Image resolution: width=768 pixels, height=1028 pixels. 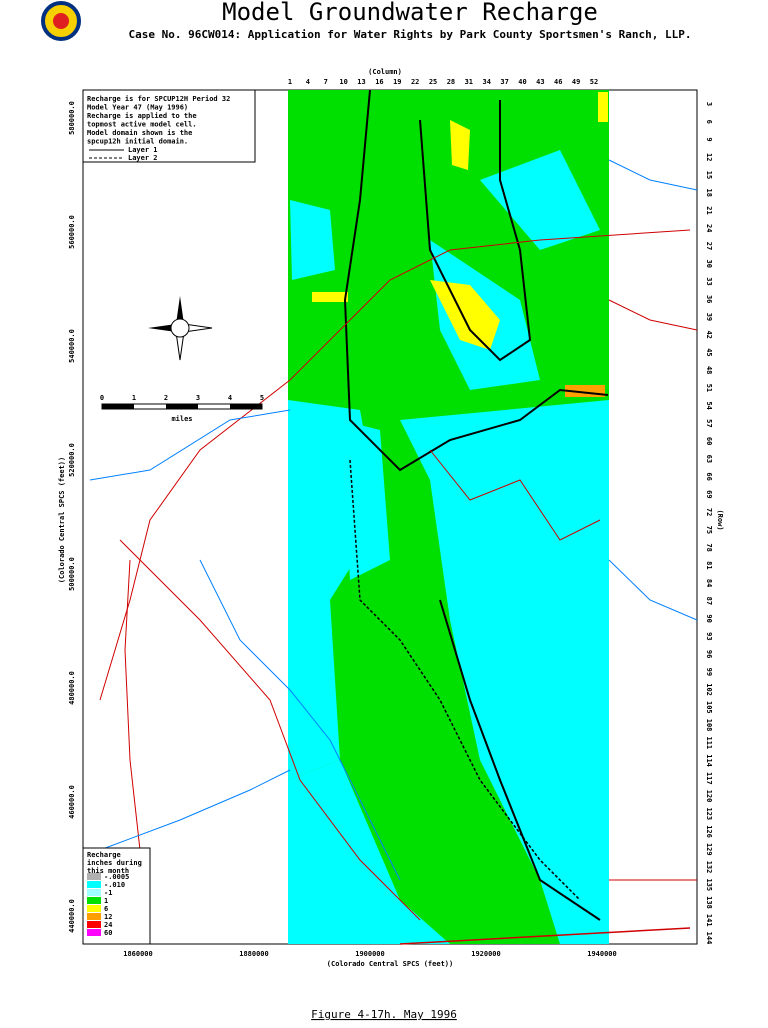 I want to click on column-tick: 22, so click(x=415, y=82).